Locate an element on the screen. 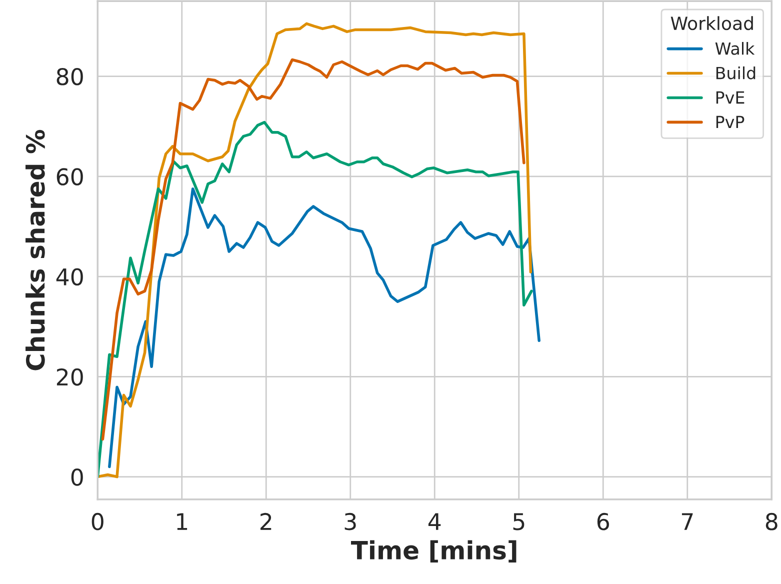 Image resolution: width=781 pixels, height=584 pixels. x-tick-label: 2 is located at coordinates (266, 521).